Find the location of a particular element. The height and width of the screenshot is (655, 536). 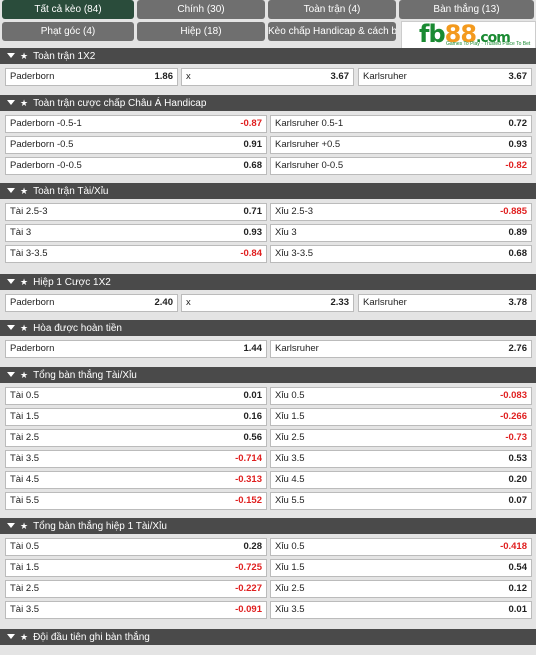

odds-cell: Tài 4.5 -0.313 is located at coordinates (136, 480).